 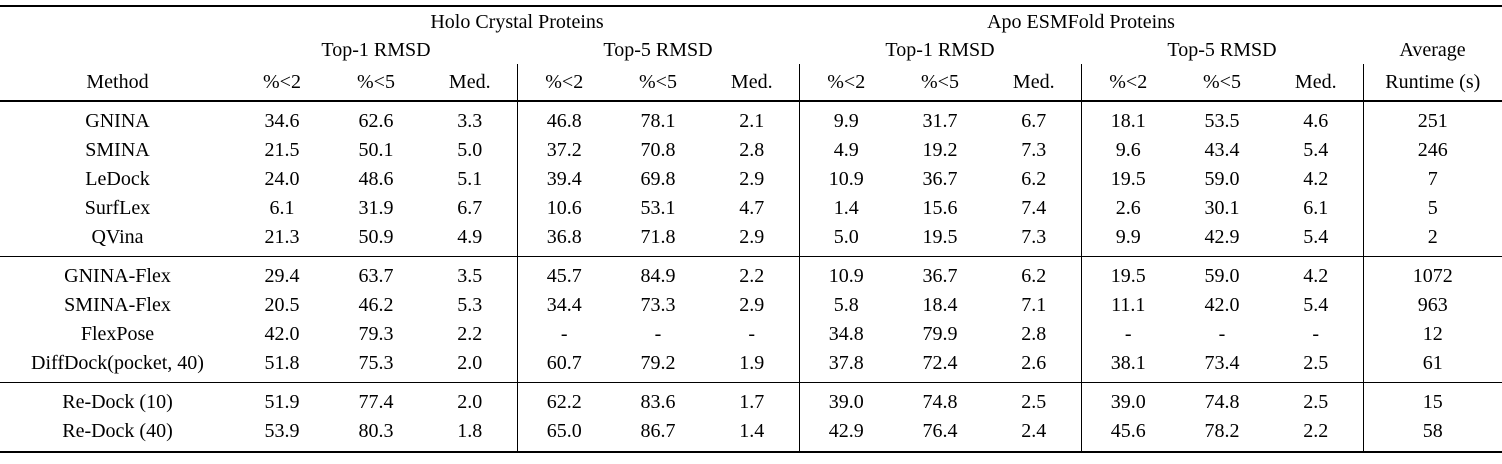 I want to click on runtime-cell: 15, so click(x=1432, y=399).